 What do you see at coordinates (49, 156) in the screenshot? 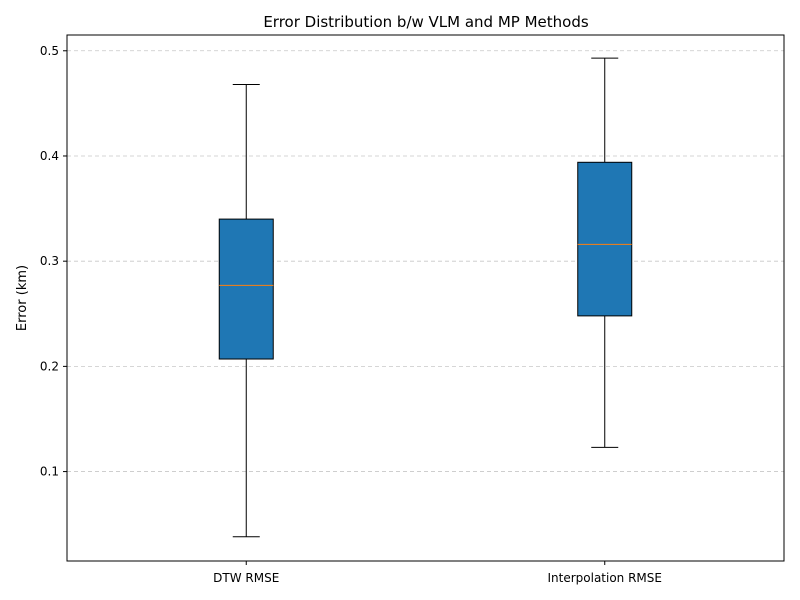
I see `y-tick-label: 0.4` at bounding box center [49, 156].